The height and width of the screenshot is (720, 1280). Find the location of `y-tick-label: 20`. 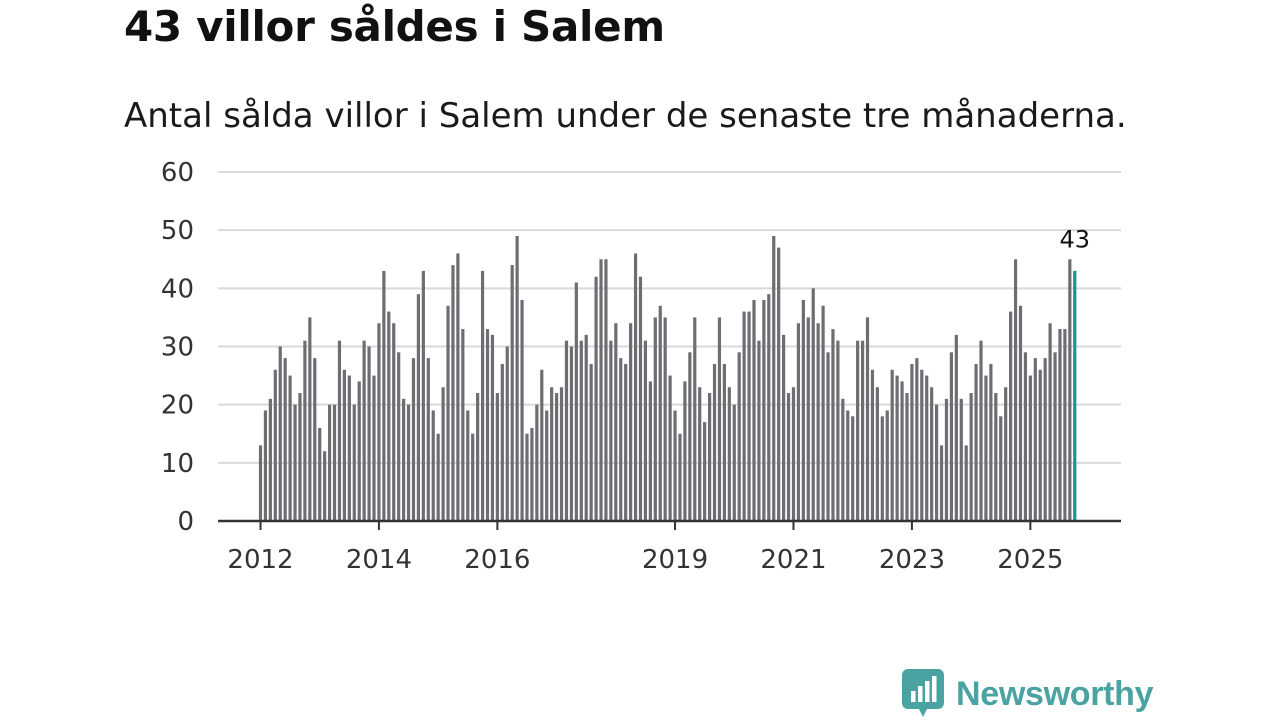

y-tick-label: 20 is located at coordinates (177, 406).